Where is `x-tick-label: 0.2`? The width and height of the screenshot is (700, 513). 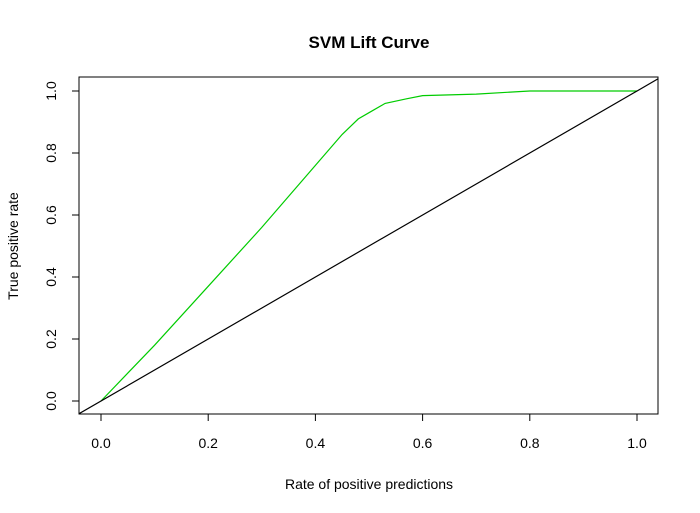
x-tick-label: 0.2 is located at coordinates (208, 443).